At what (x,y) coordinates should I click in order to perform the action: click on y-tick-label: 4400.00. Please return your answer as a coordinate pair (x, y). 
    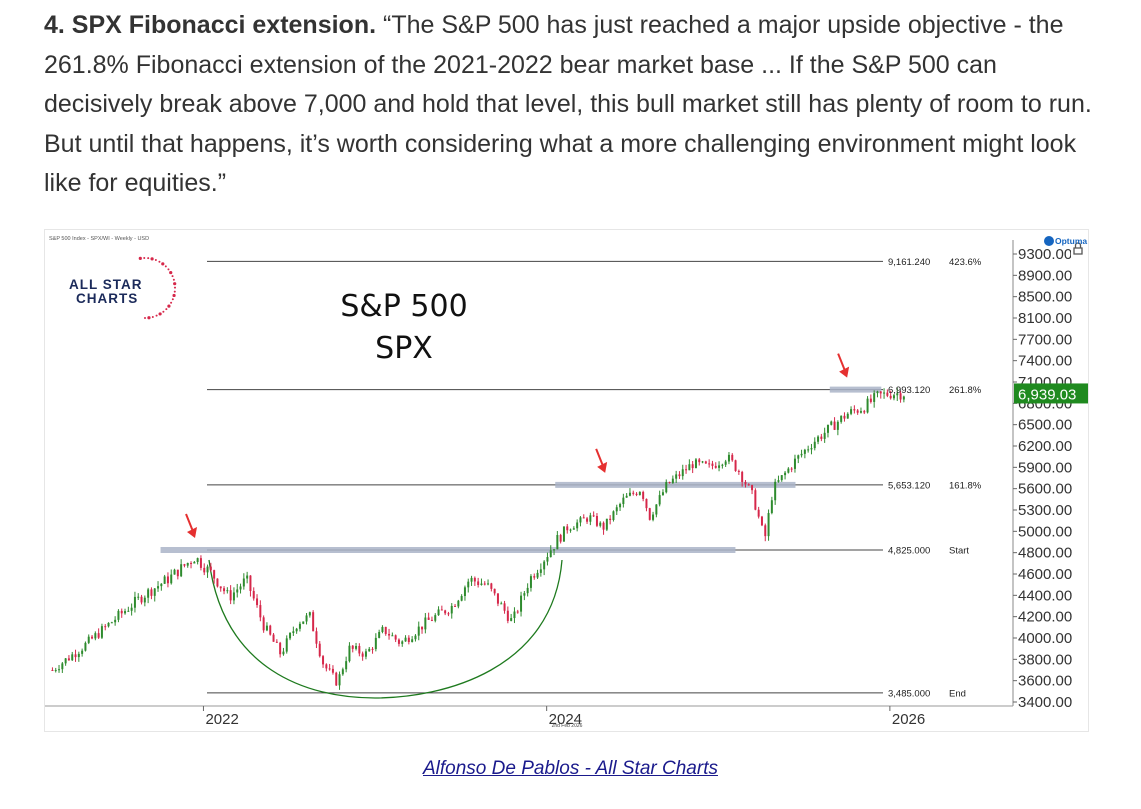
    Looking at the image, I should click on (1045, 595).